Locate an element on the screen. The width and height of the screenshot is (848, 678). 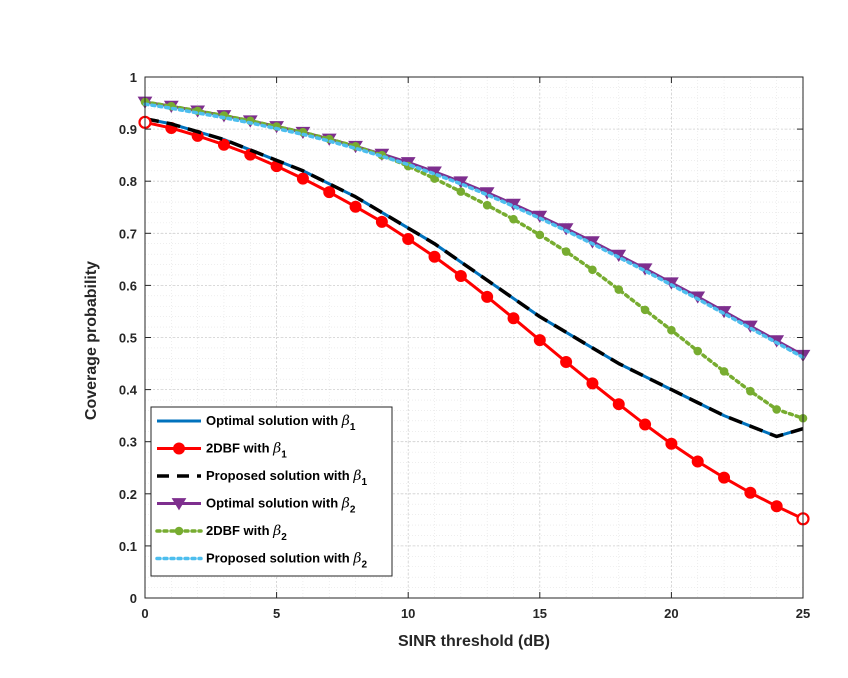
legend-entry-3: Proposed solution with β1 is located at coordinates (262, 478).